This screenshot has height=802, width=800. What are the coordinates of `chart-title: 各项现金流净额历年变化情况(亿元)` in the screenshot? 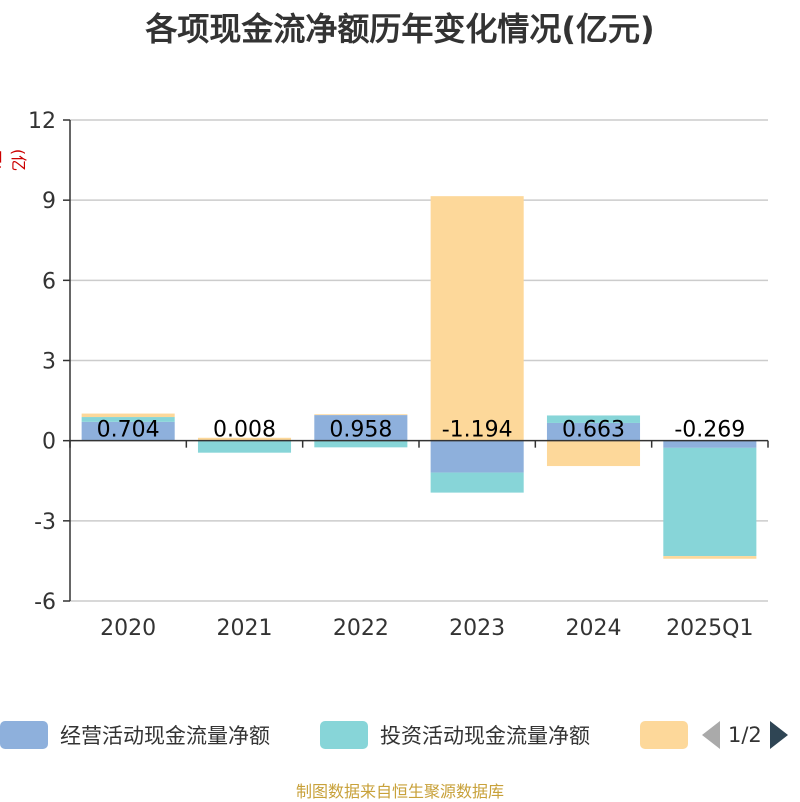 It's located at (400, 29).